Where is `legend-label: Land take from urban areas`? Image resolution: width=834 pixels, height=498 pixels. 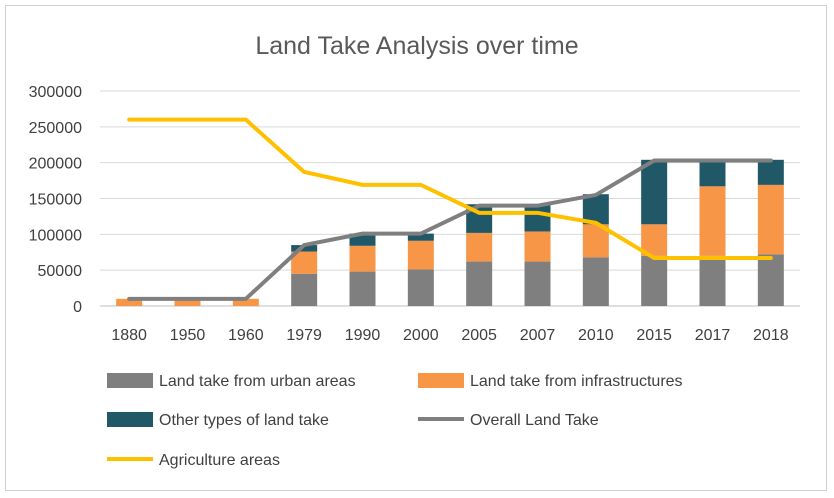 legend-label: Land take from urban areas is located at coordinates (257, 381).